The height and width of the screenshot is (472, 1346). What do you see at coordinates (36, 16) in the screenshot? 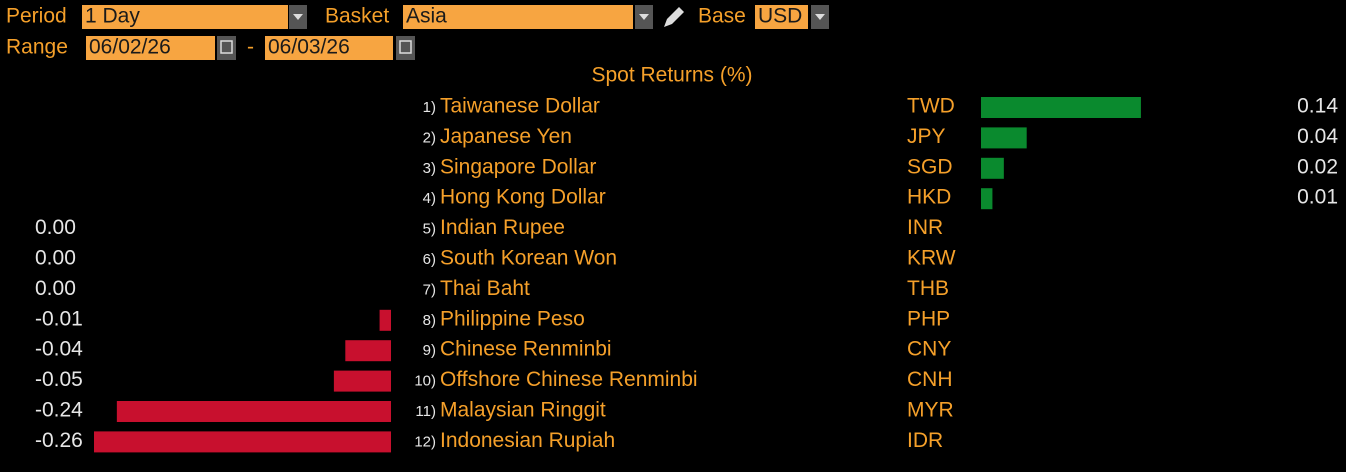
I see `label: Period` at bounding box center [36, 16].